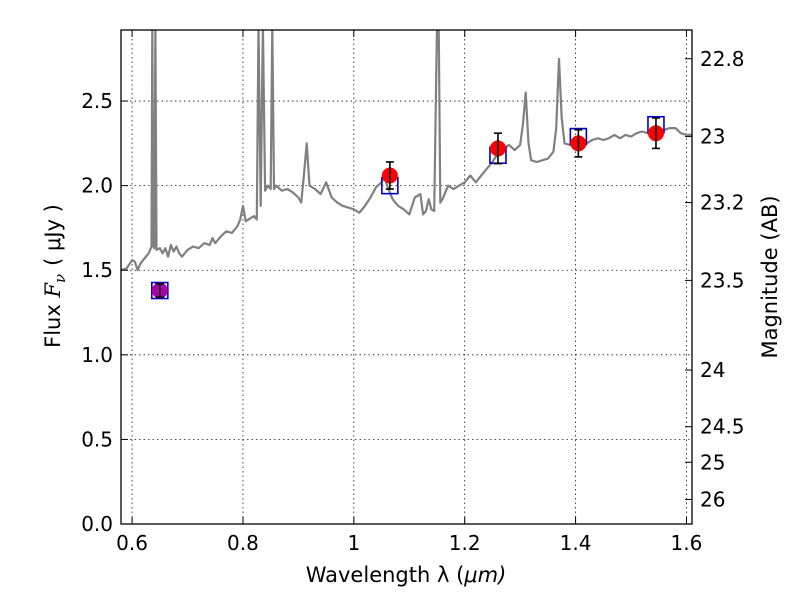  Describe the element at coordinates (97, 270) in the screenshot. I see `y-tick-label: 1.5` at that location.